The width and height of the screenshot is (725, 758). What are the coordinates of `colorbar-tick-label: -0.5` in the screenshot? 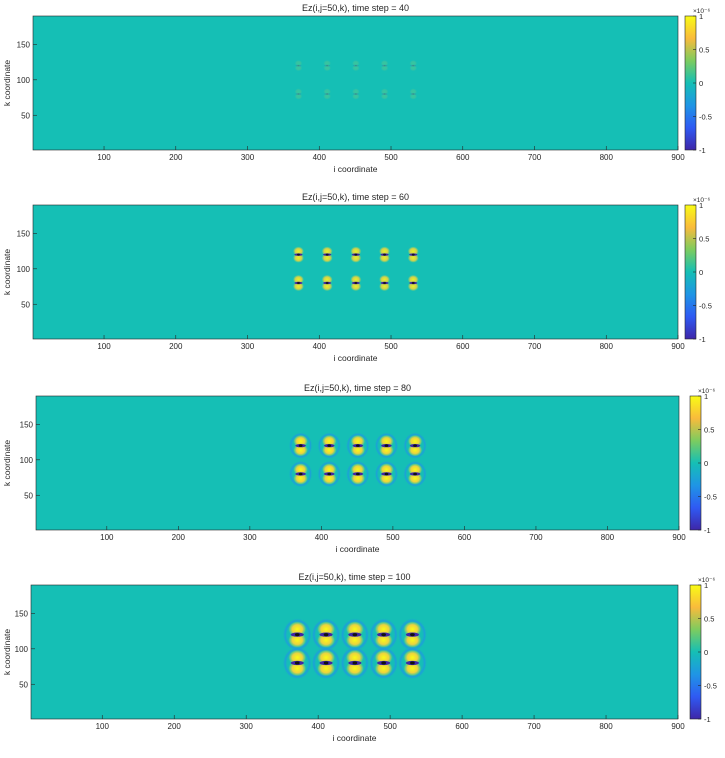 It's located at (710, 497).